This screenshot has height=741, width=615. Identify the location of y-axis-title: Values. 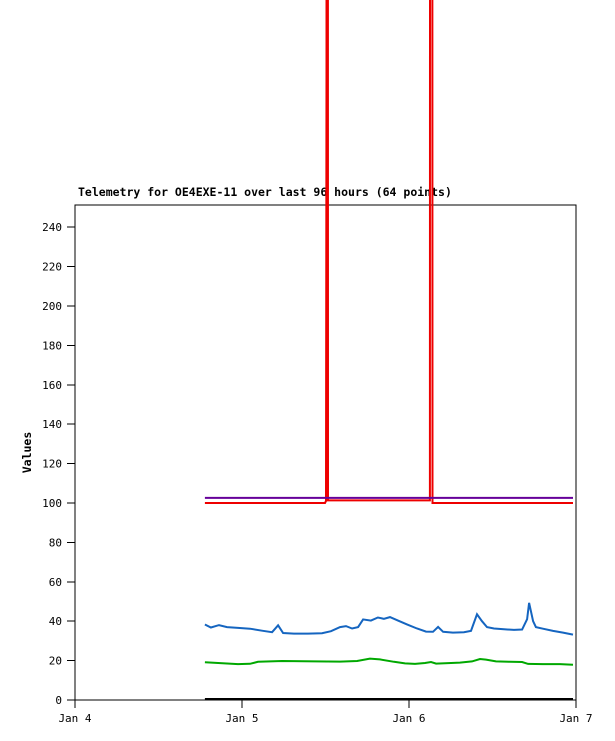
(27, 453).